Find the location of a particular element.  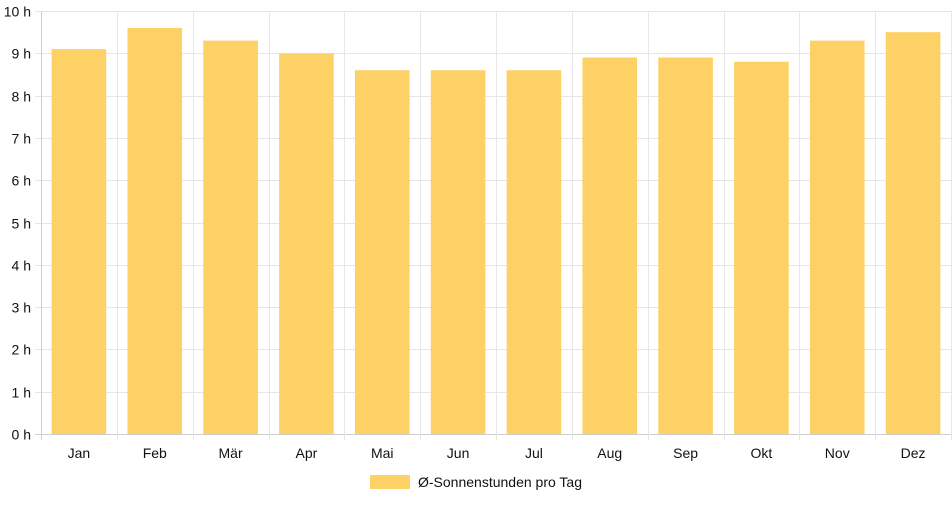

bar-feb is located at coordinates (155, 230).